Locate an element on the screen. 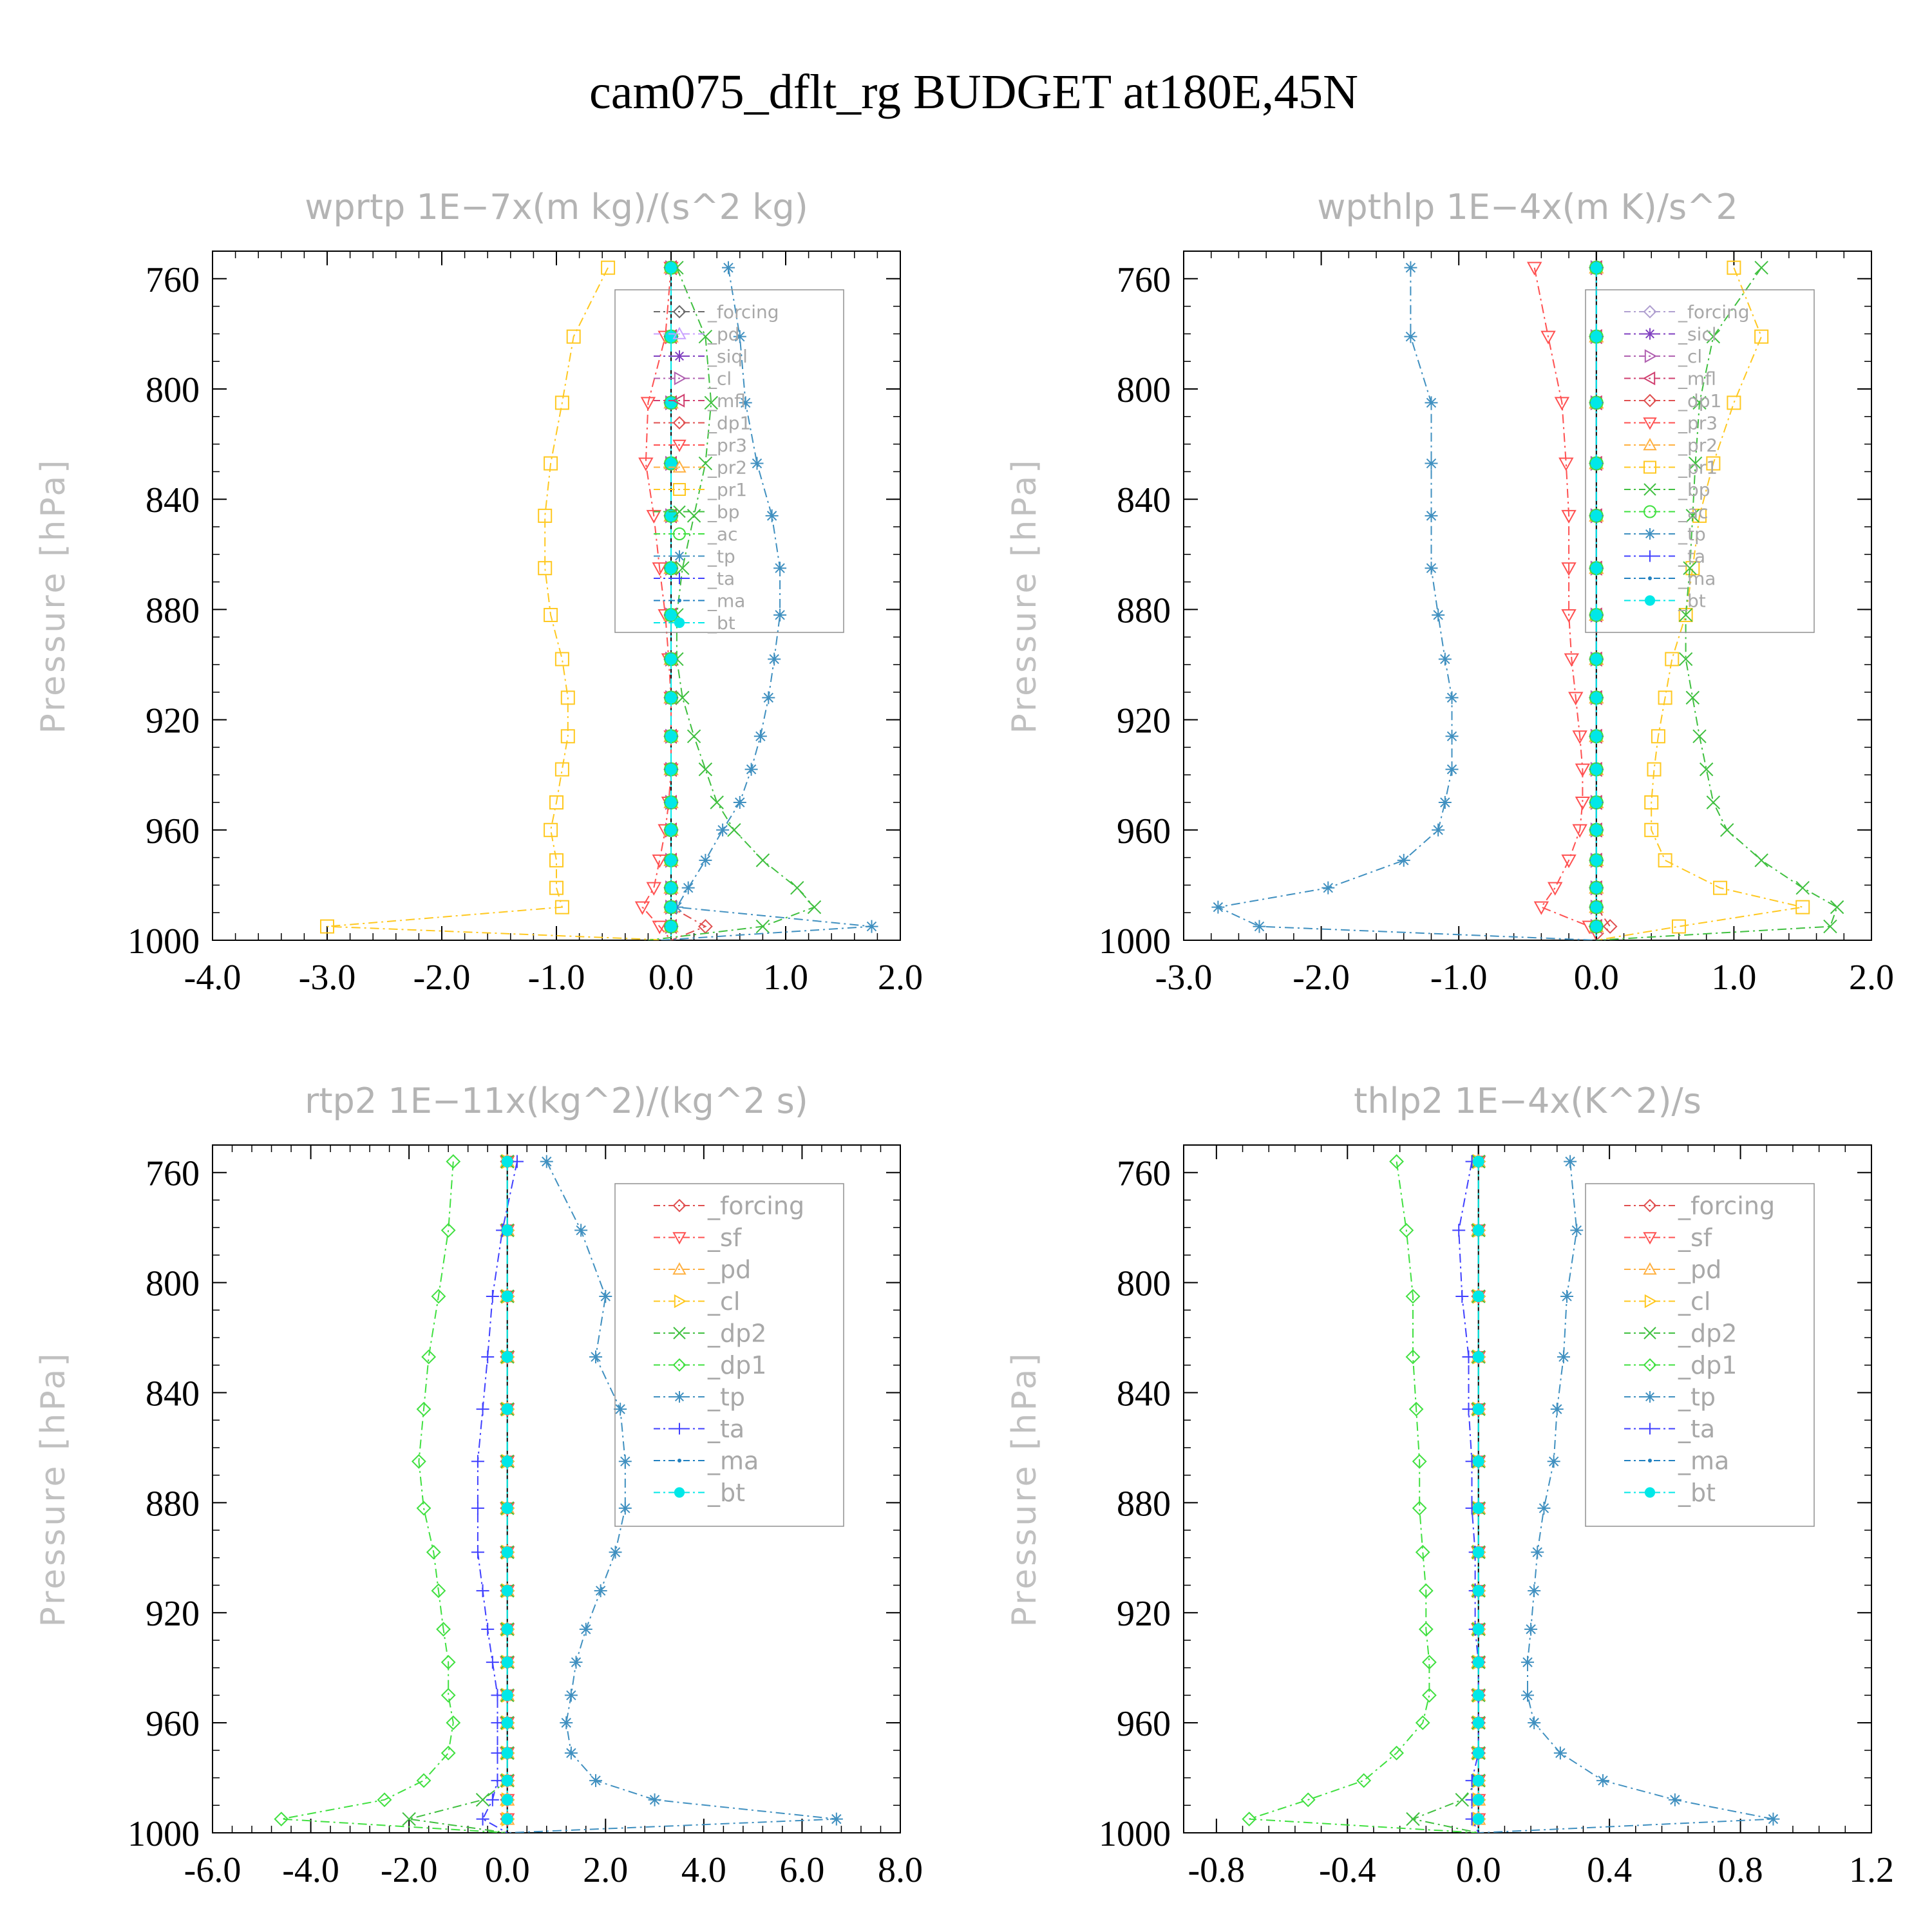 Image resolution: width=1932 pixels, height=1932 pixels. legend-label: _forcing is located at coordinates (1727, 1205).